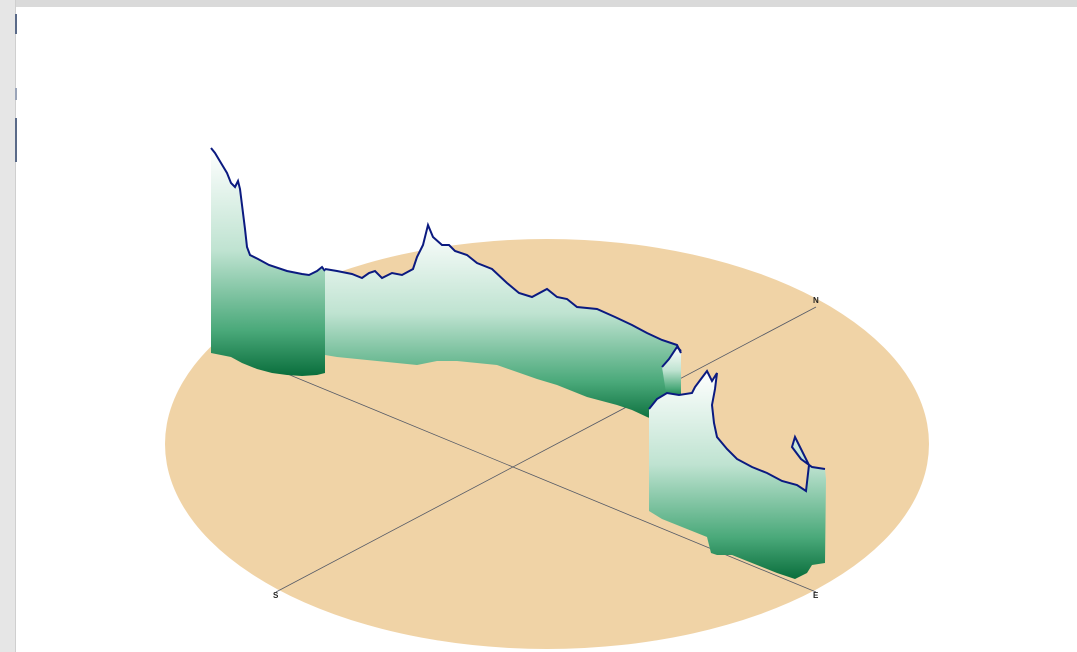 Image resolution: width=1077 pixels, height=652 pixels. I want to click on window-top-border, so click(538, 3).